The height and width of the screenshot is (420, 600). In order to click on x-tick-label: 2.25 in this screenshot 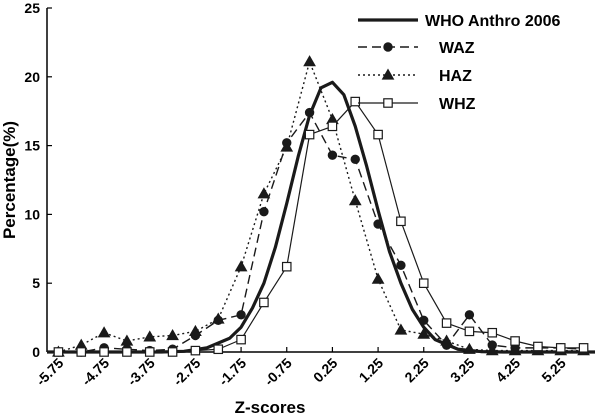, I will do `click(416, 370)`.